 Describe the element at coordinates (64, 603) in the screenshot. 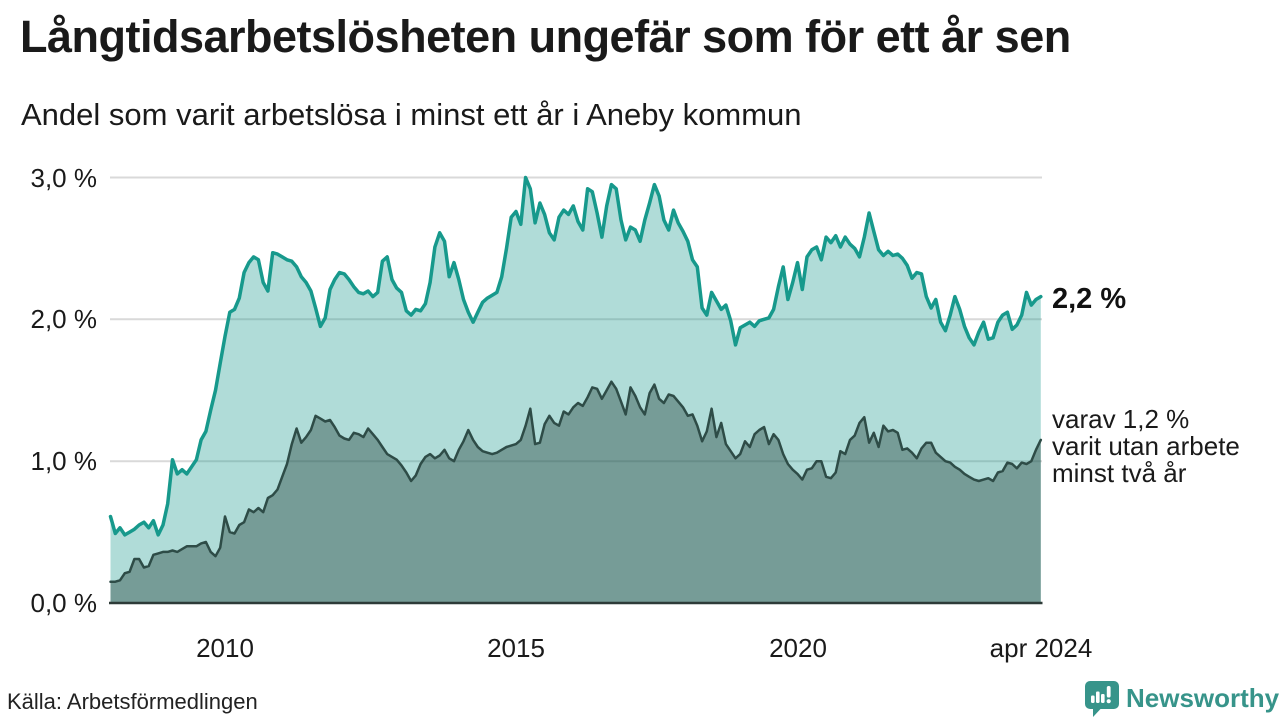

I see `y-axis-label-0: 0,0 %` at that location.